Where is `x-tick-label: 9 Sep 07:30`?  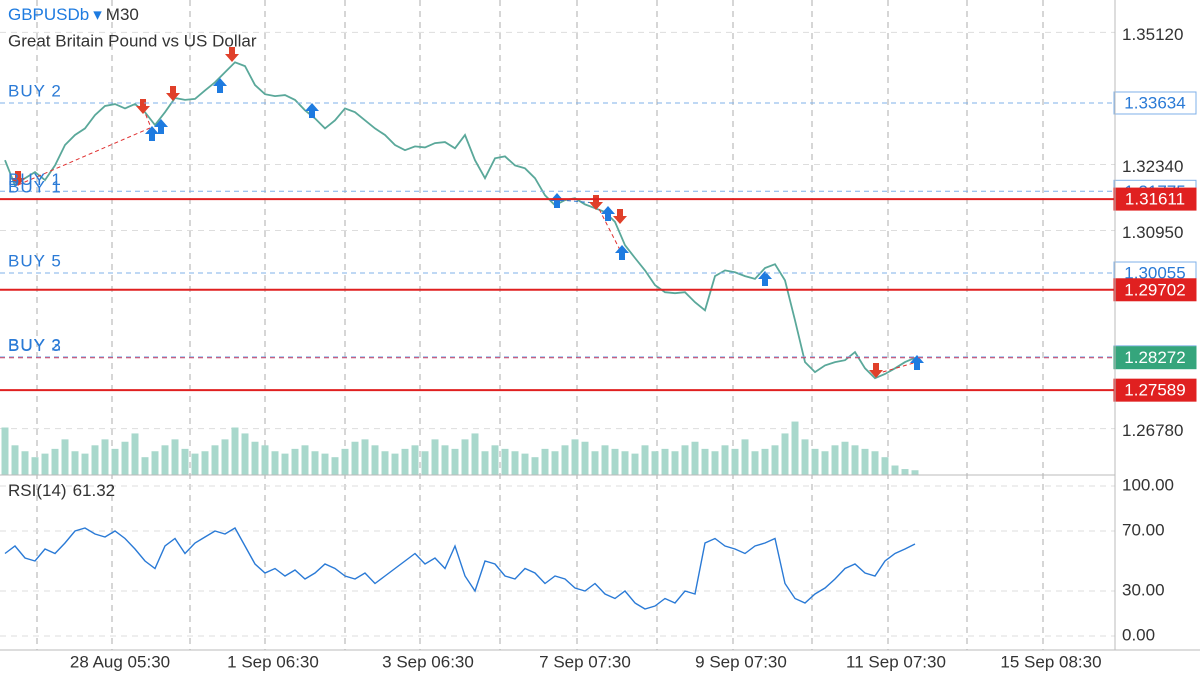 x-tick-label: 9 Sep 07:30 is located at coordinates (741, 661).